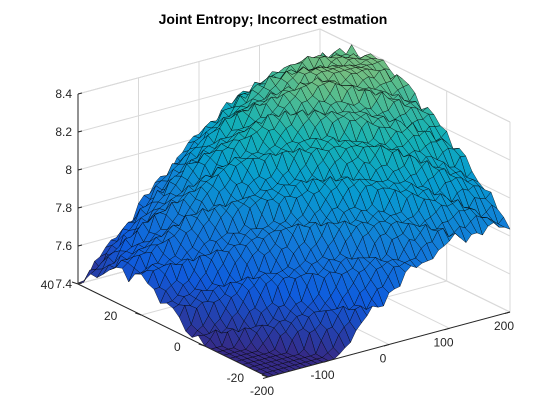 This screenshot has height=420, width=560. Describe the element at coordinates (236, 378) in the screenshot. I see `y-tick-label: -20` at that location.